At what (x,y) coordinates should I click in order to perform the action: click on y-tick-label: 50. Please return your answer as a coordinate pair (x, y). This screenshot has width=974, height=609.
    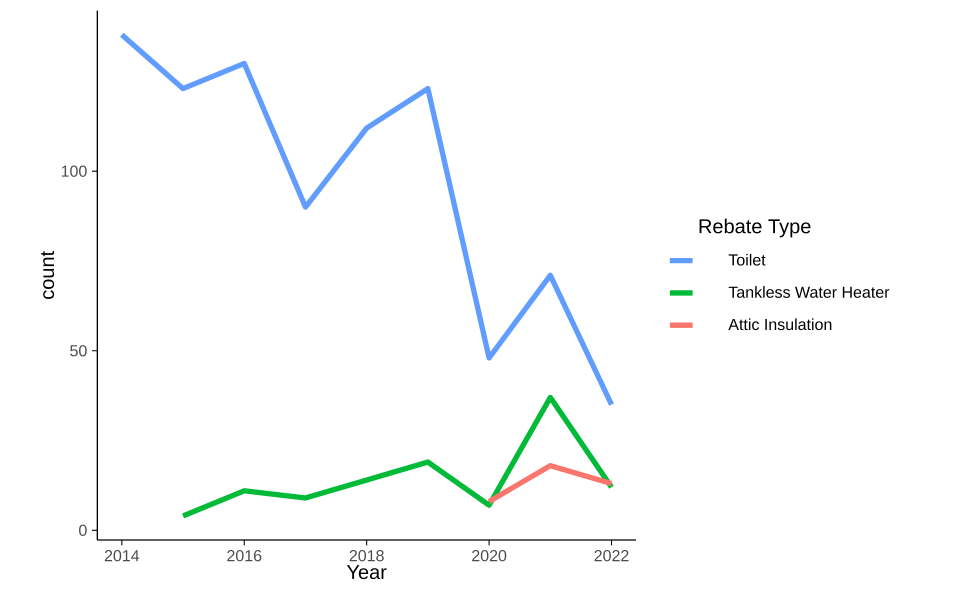
    Looking at the image, I should click on (78, 350).